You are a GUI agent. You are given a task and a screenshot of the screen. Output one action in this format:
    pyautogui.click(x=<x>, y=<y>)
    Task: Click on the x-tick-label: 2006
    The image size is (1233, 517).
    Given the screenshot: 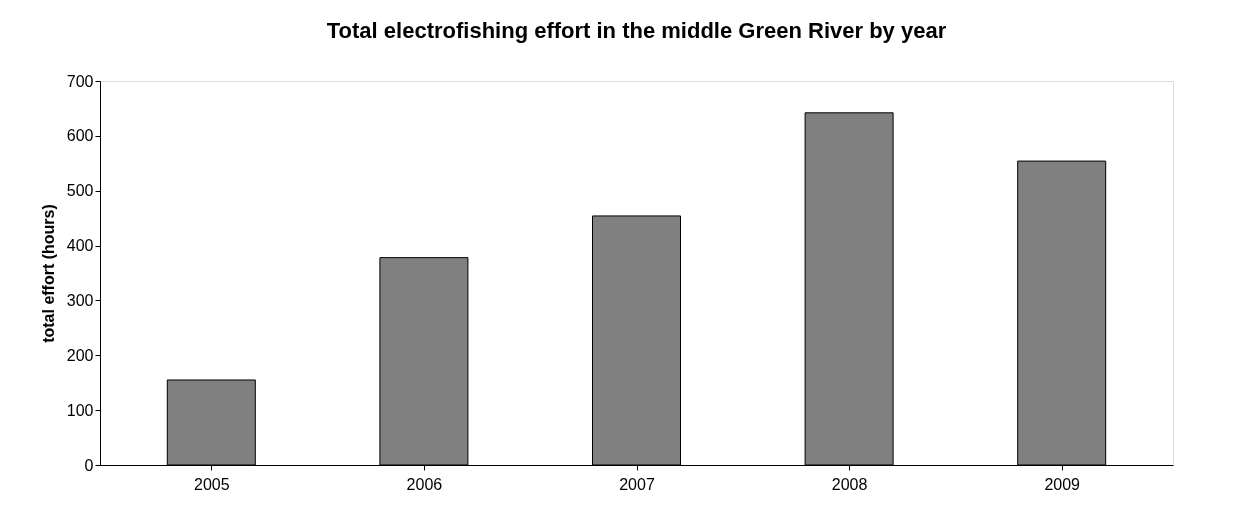 What is the action you would take?
    pyautogui.click(x=424, y=484)
    